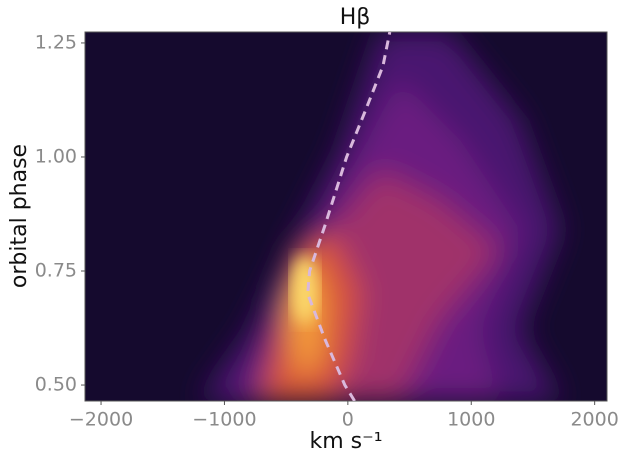  I want to click on y-axis-label: orbital phase, so click(19, 216).